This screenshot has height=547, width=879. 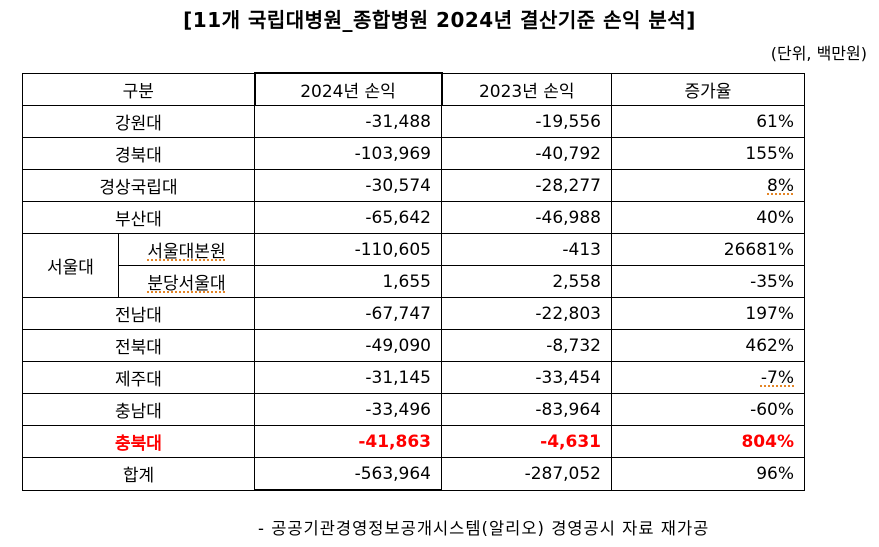 I want to click on profit-2024: -31,488, so click(x=348, y=121).